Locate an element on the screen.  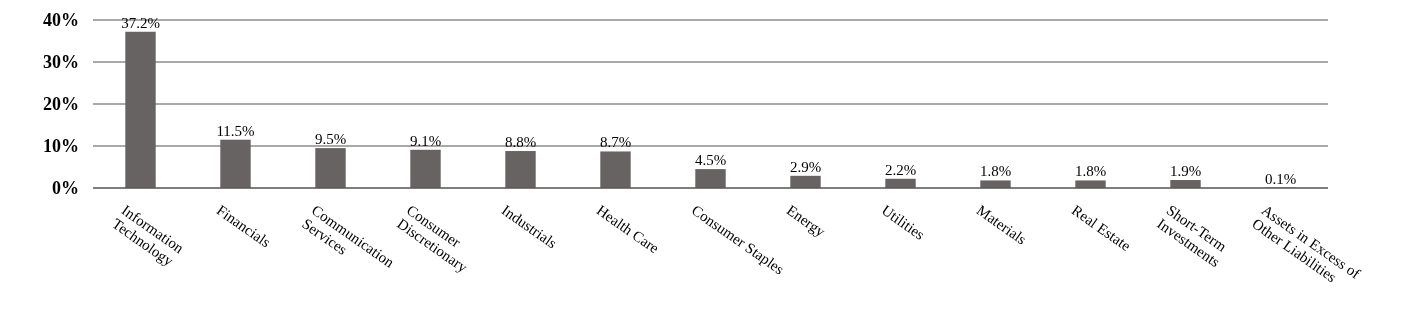
data-label: 9.5% is located at coordinates (330, 139).